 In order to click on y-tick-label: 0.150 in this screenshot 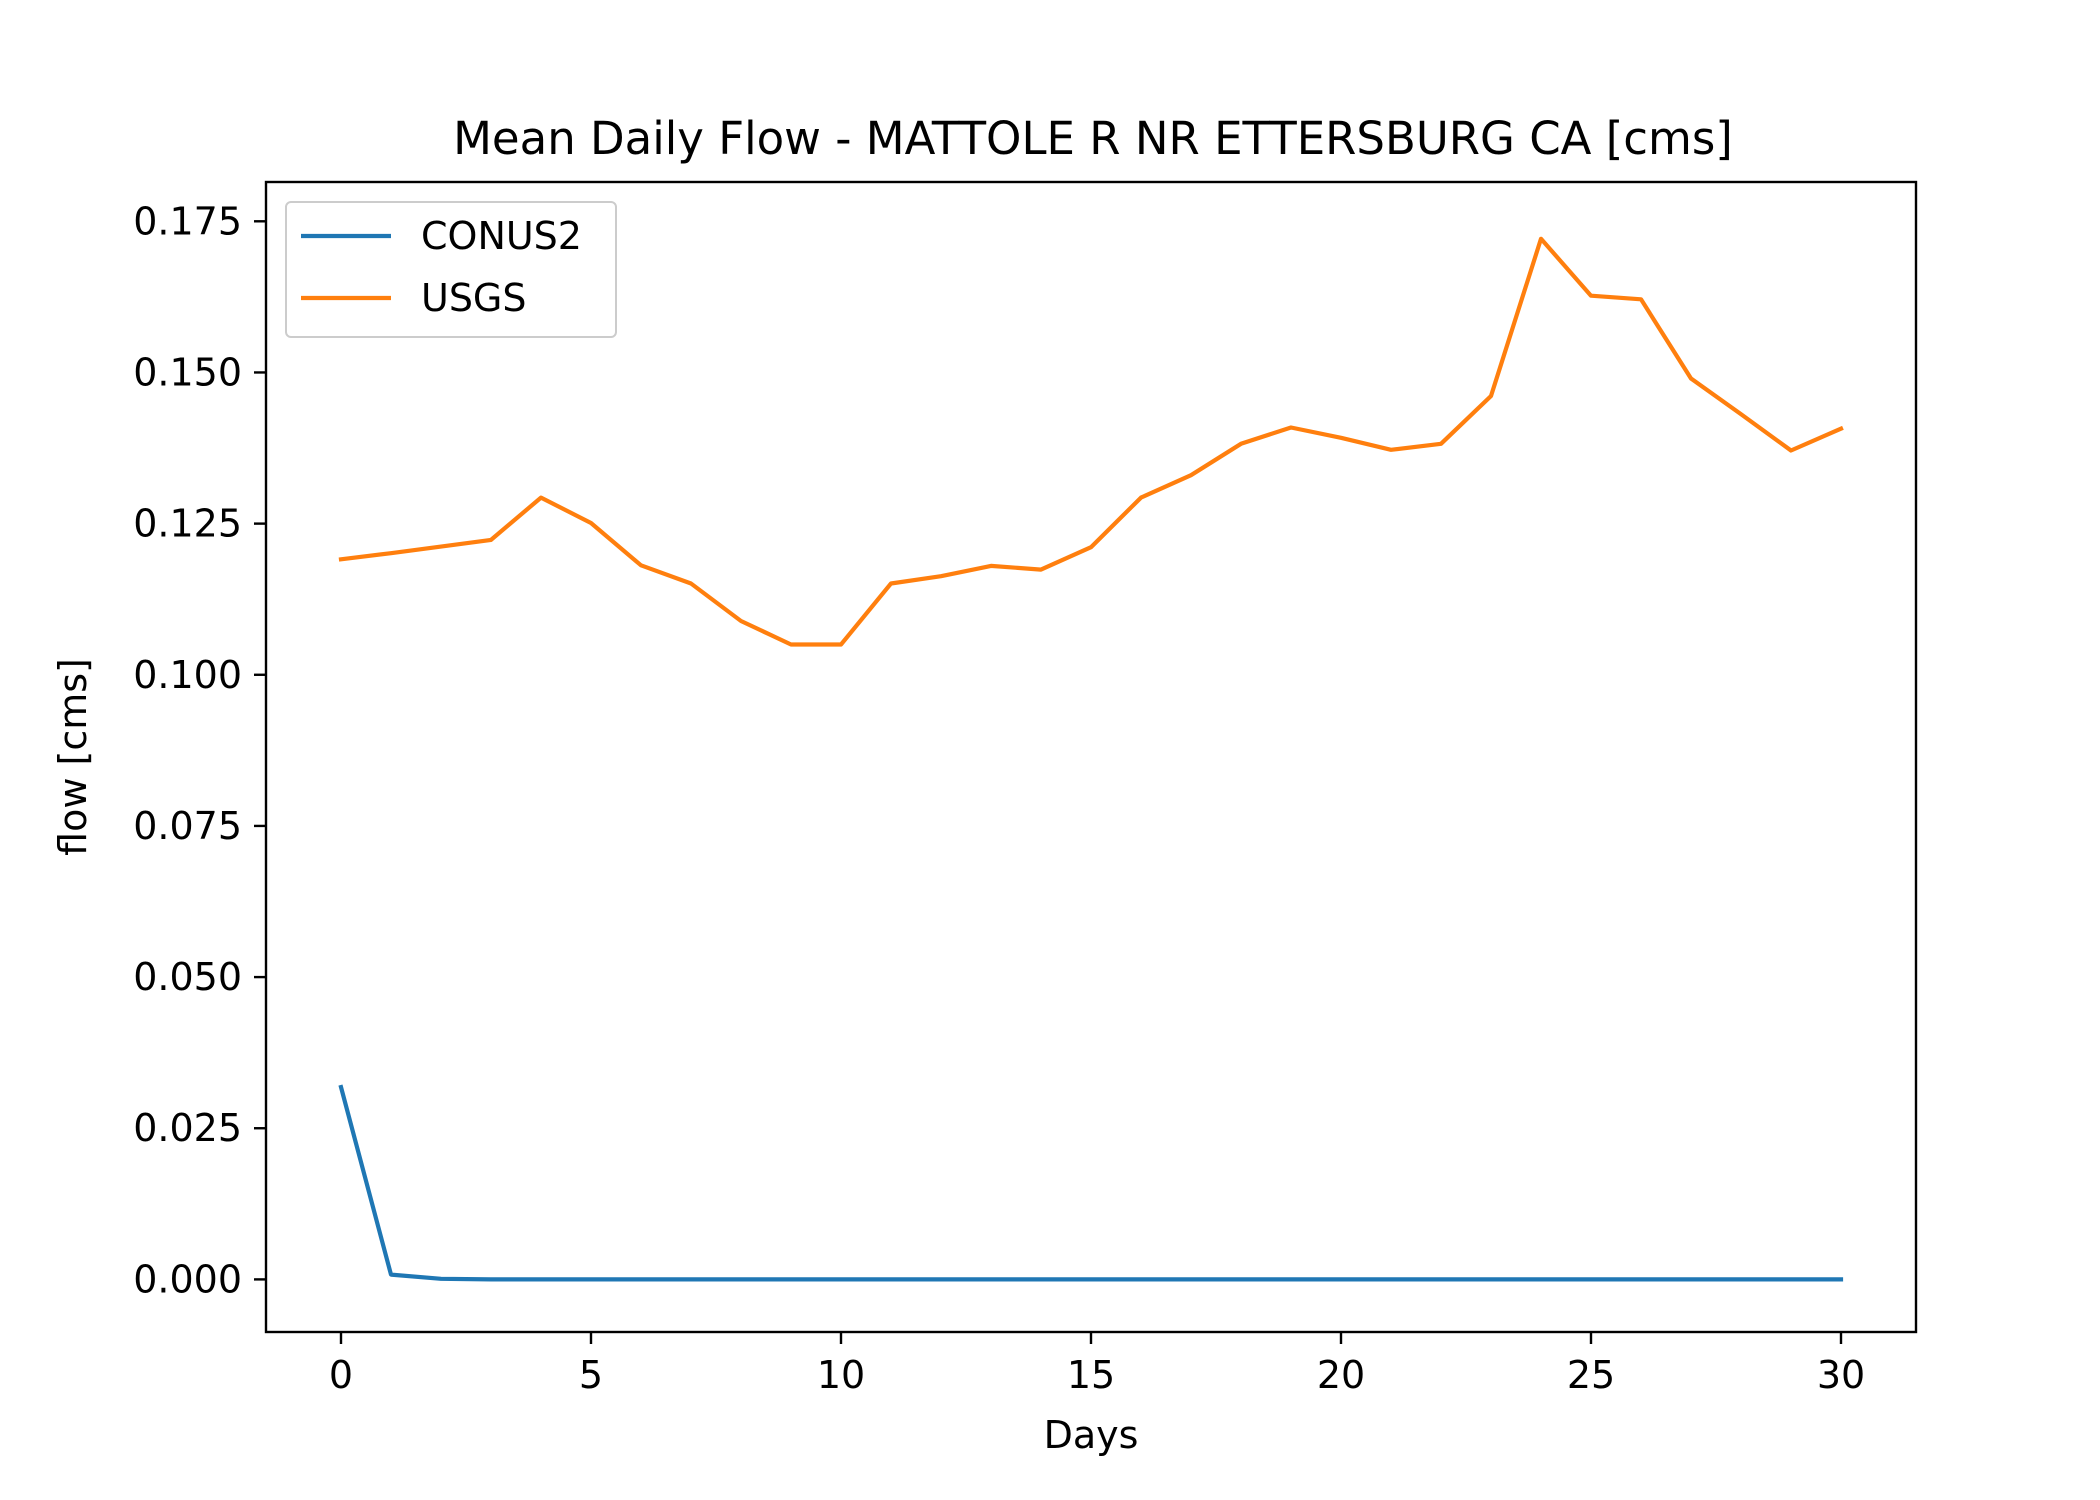, I will do `click(187, 372)`.